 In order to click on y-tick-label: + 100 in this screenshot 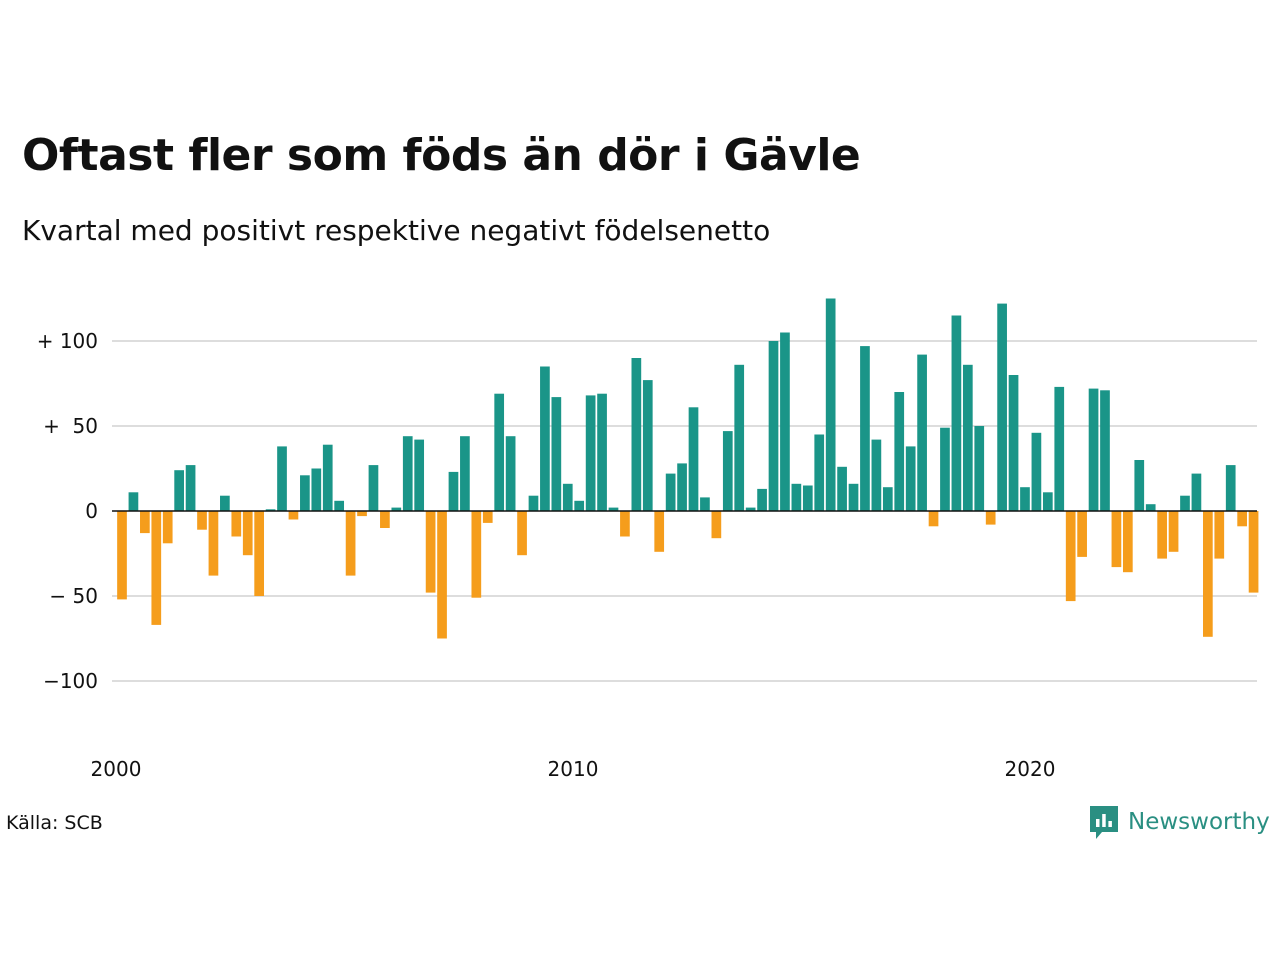, I will do `click(67, 341)`.